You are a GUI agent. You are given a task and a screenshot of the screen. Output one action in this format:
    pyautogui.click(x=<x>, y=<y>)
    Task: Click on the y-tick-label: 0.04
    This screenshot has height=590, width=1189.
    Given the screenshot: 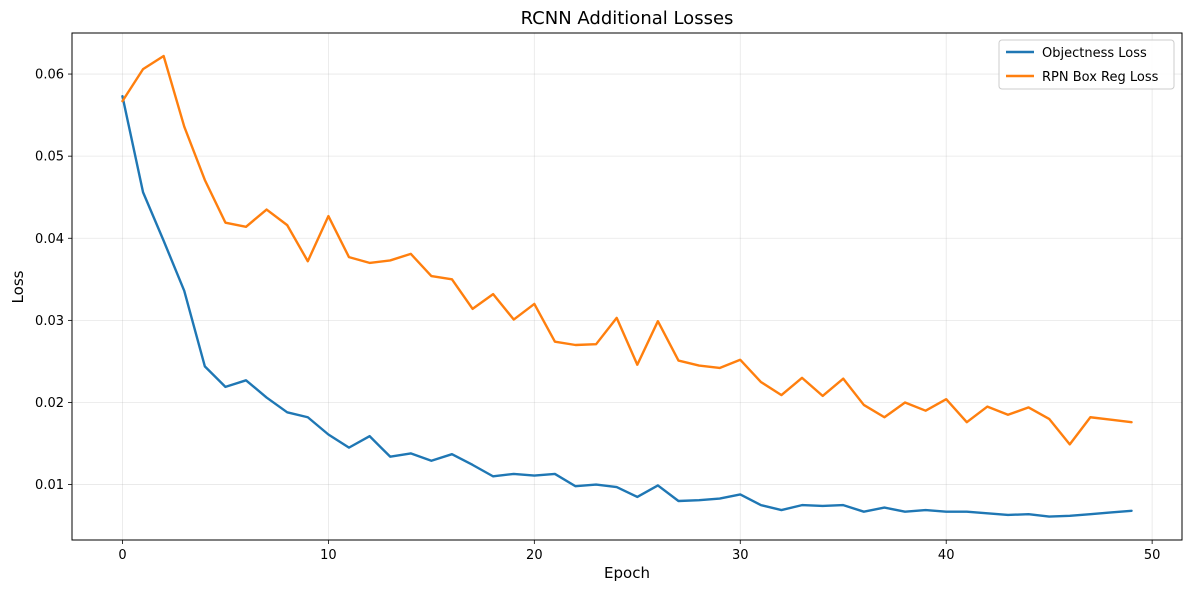 What is the action you would take?
    pyautogui.click(x=49, y=239)
    